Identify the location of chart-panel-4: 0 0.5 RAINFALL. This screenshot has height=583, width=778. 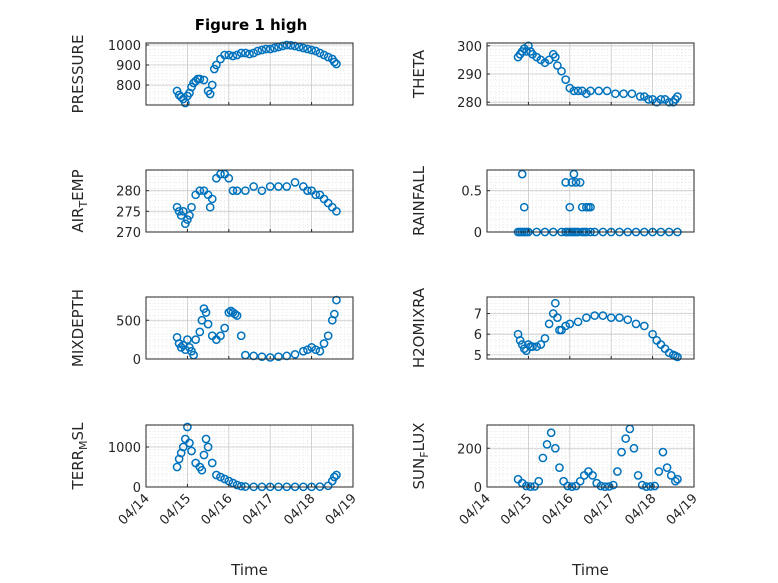
(552, 203).